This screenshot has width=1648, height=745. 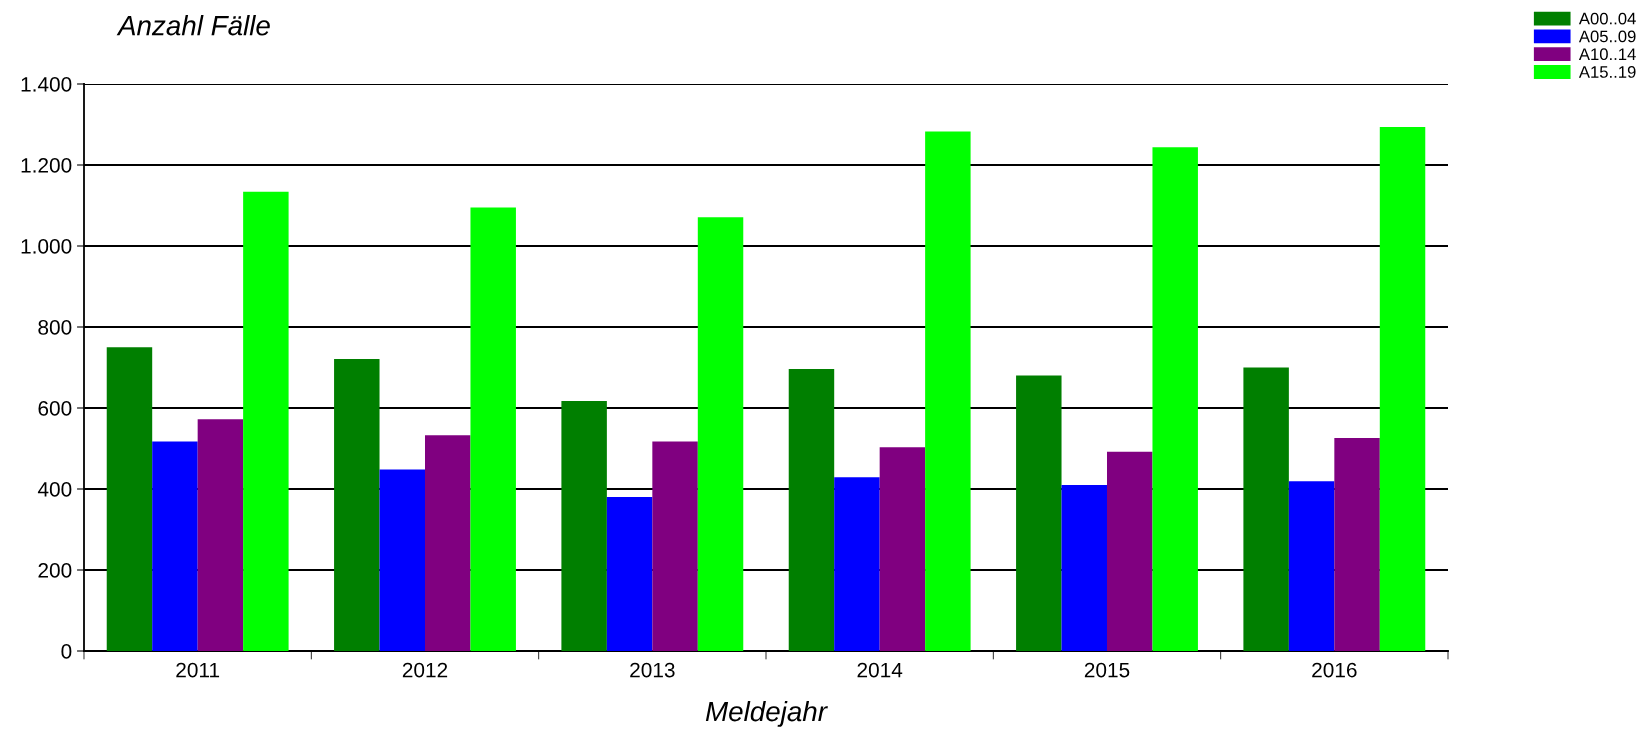 What do you see at coordinates (766, 713) in the screenshot?
I see `x-axis-title: Meldejahr` at bounding box center [766, 713].